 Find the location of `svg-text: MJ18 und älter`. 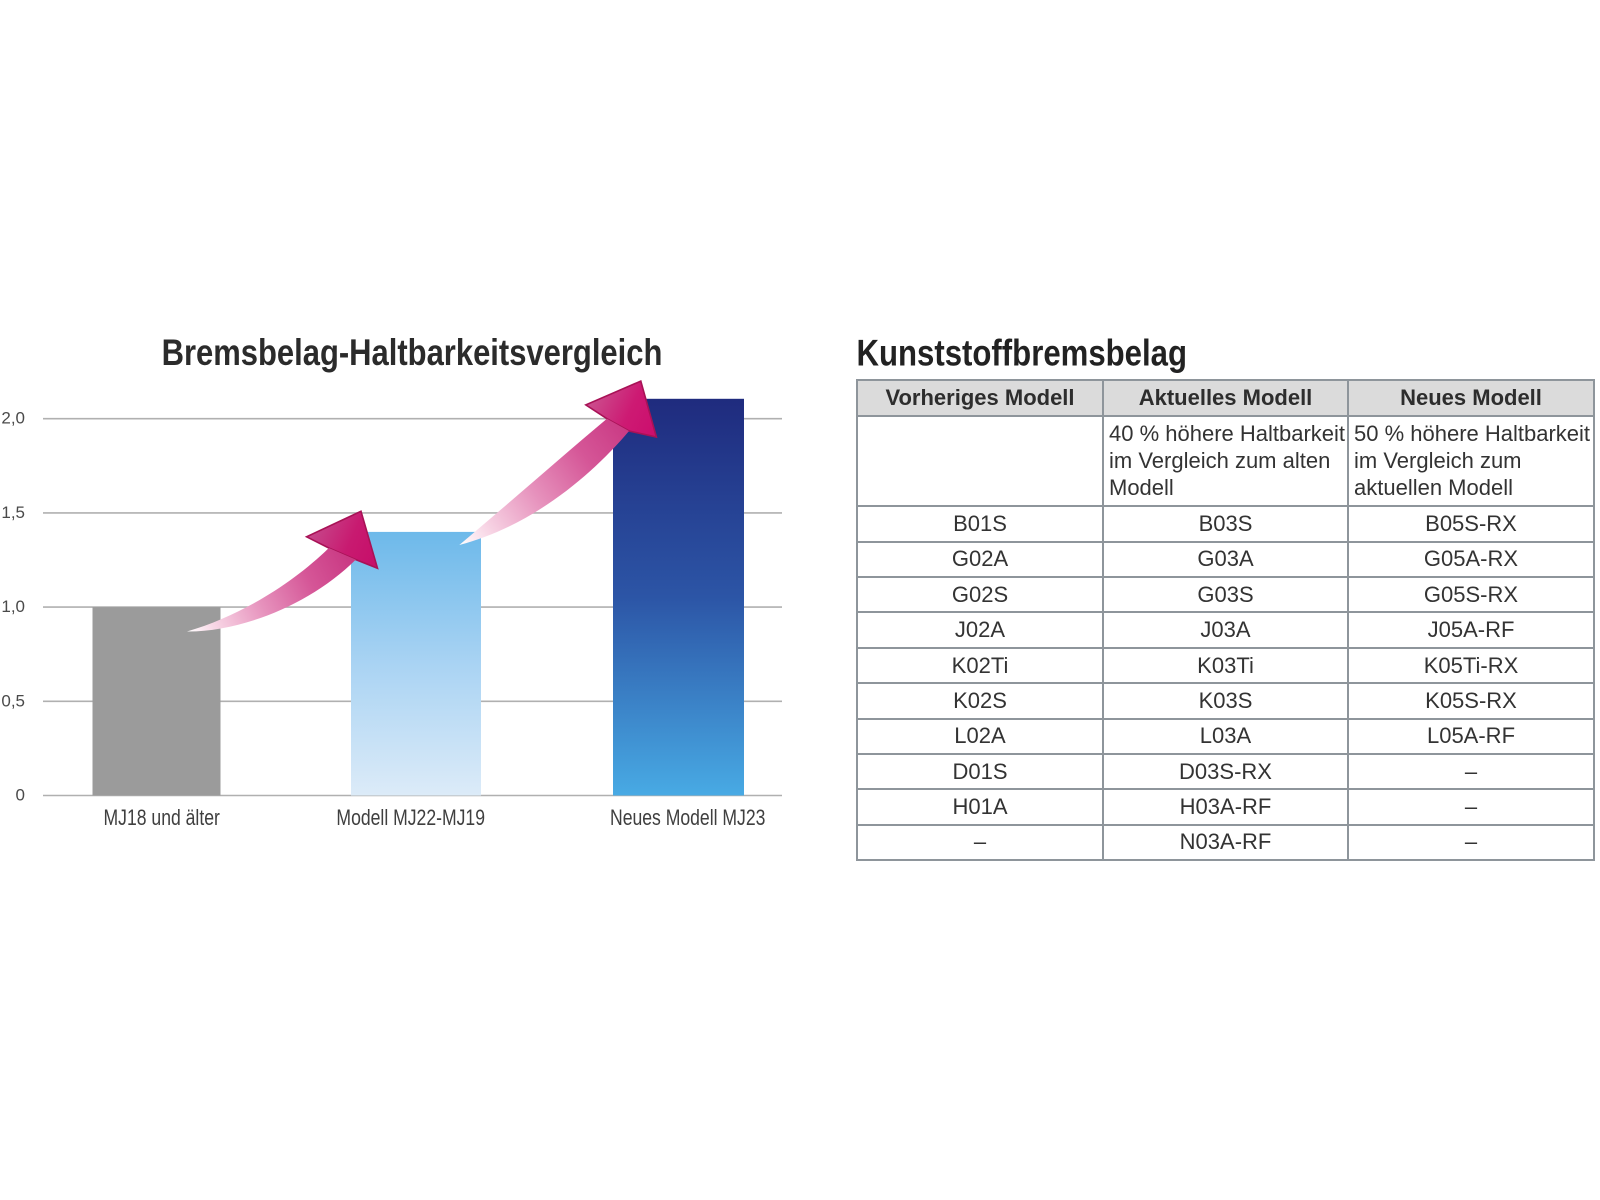

svg-text: MJ18 und älter is located at coordinates (162, 818).